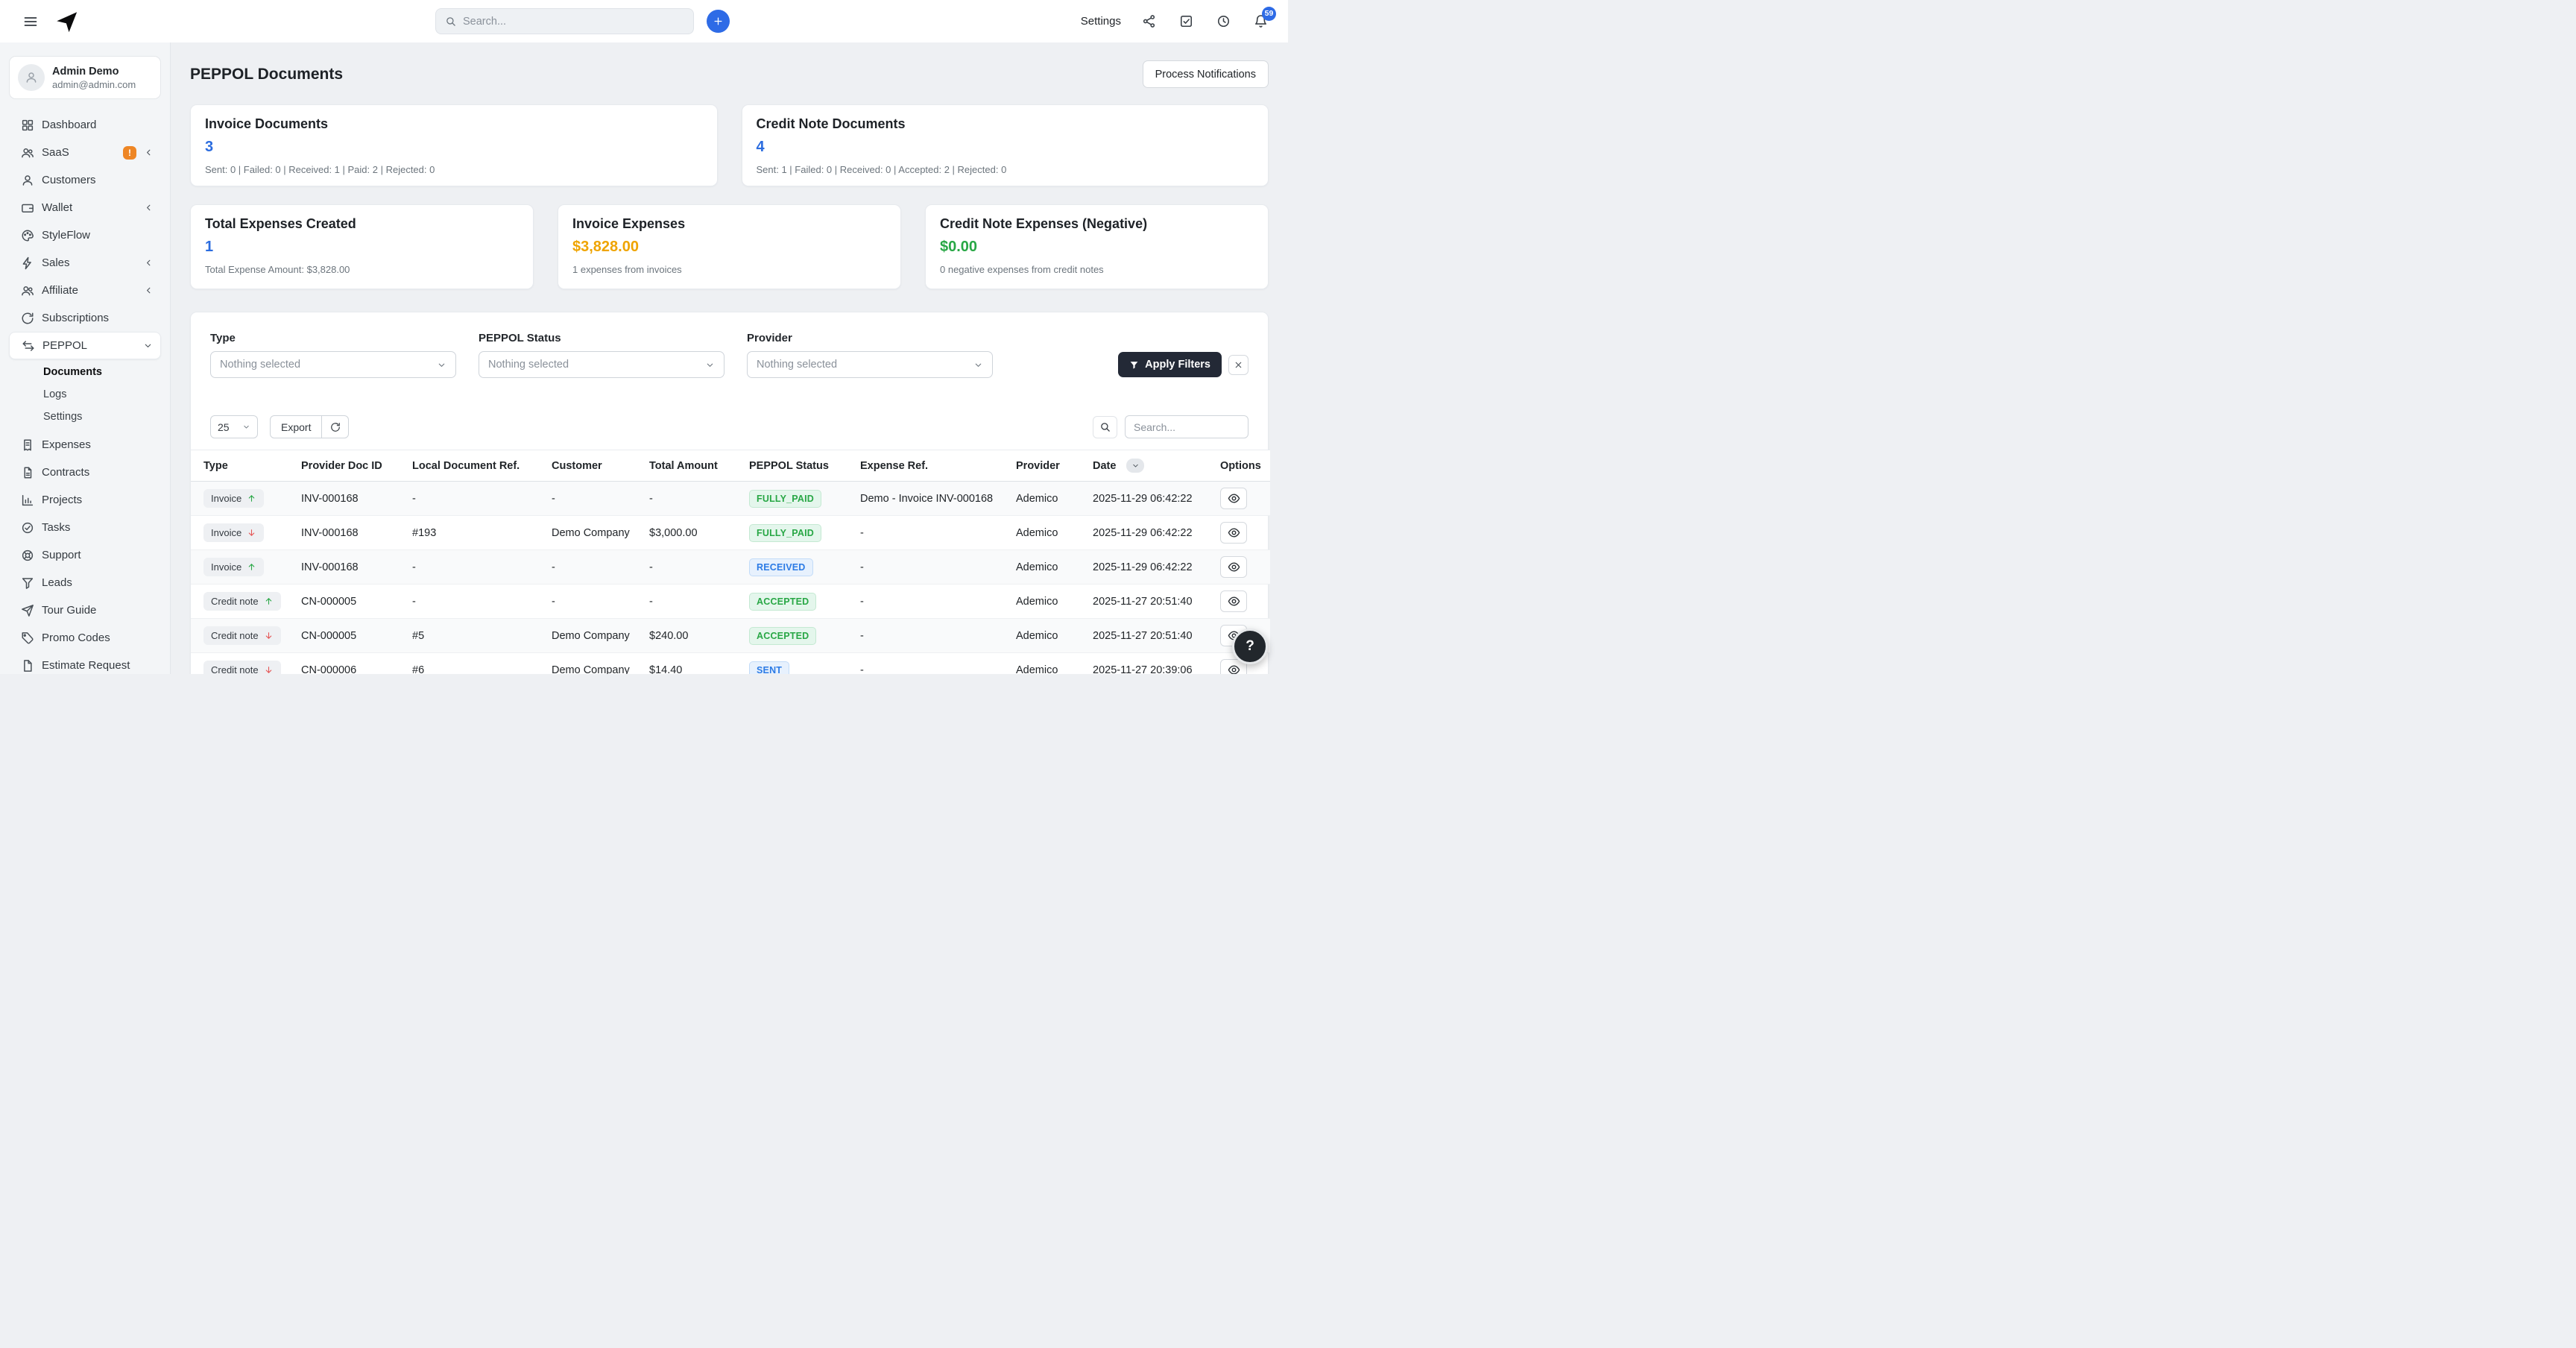 This screenshot has width=2576, height=1348. Describe the element at coordinates (62, 500) in the screenshot. I see `sidebar-item-label: Projects` at that location.